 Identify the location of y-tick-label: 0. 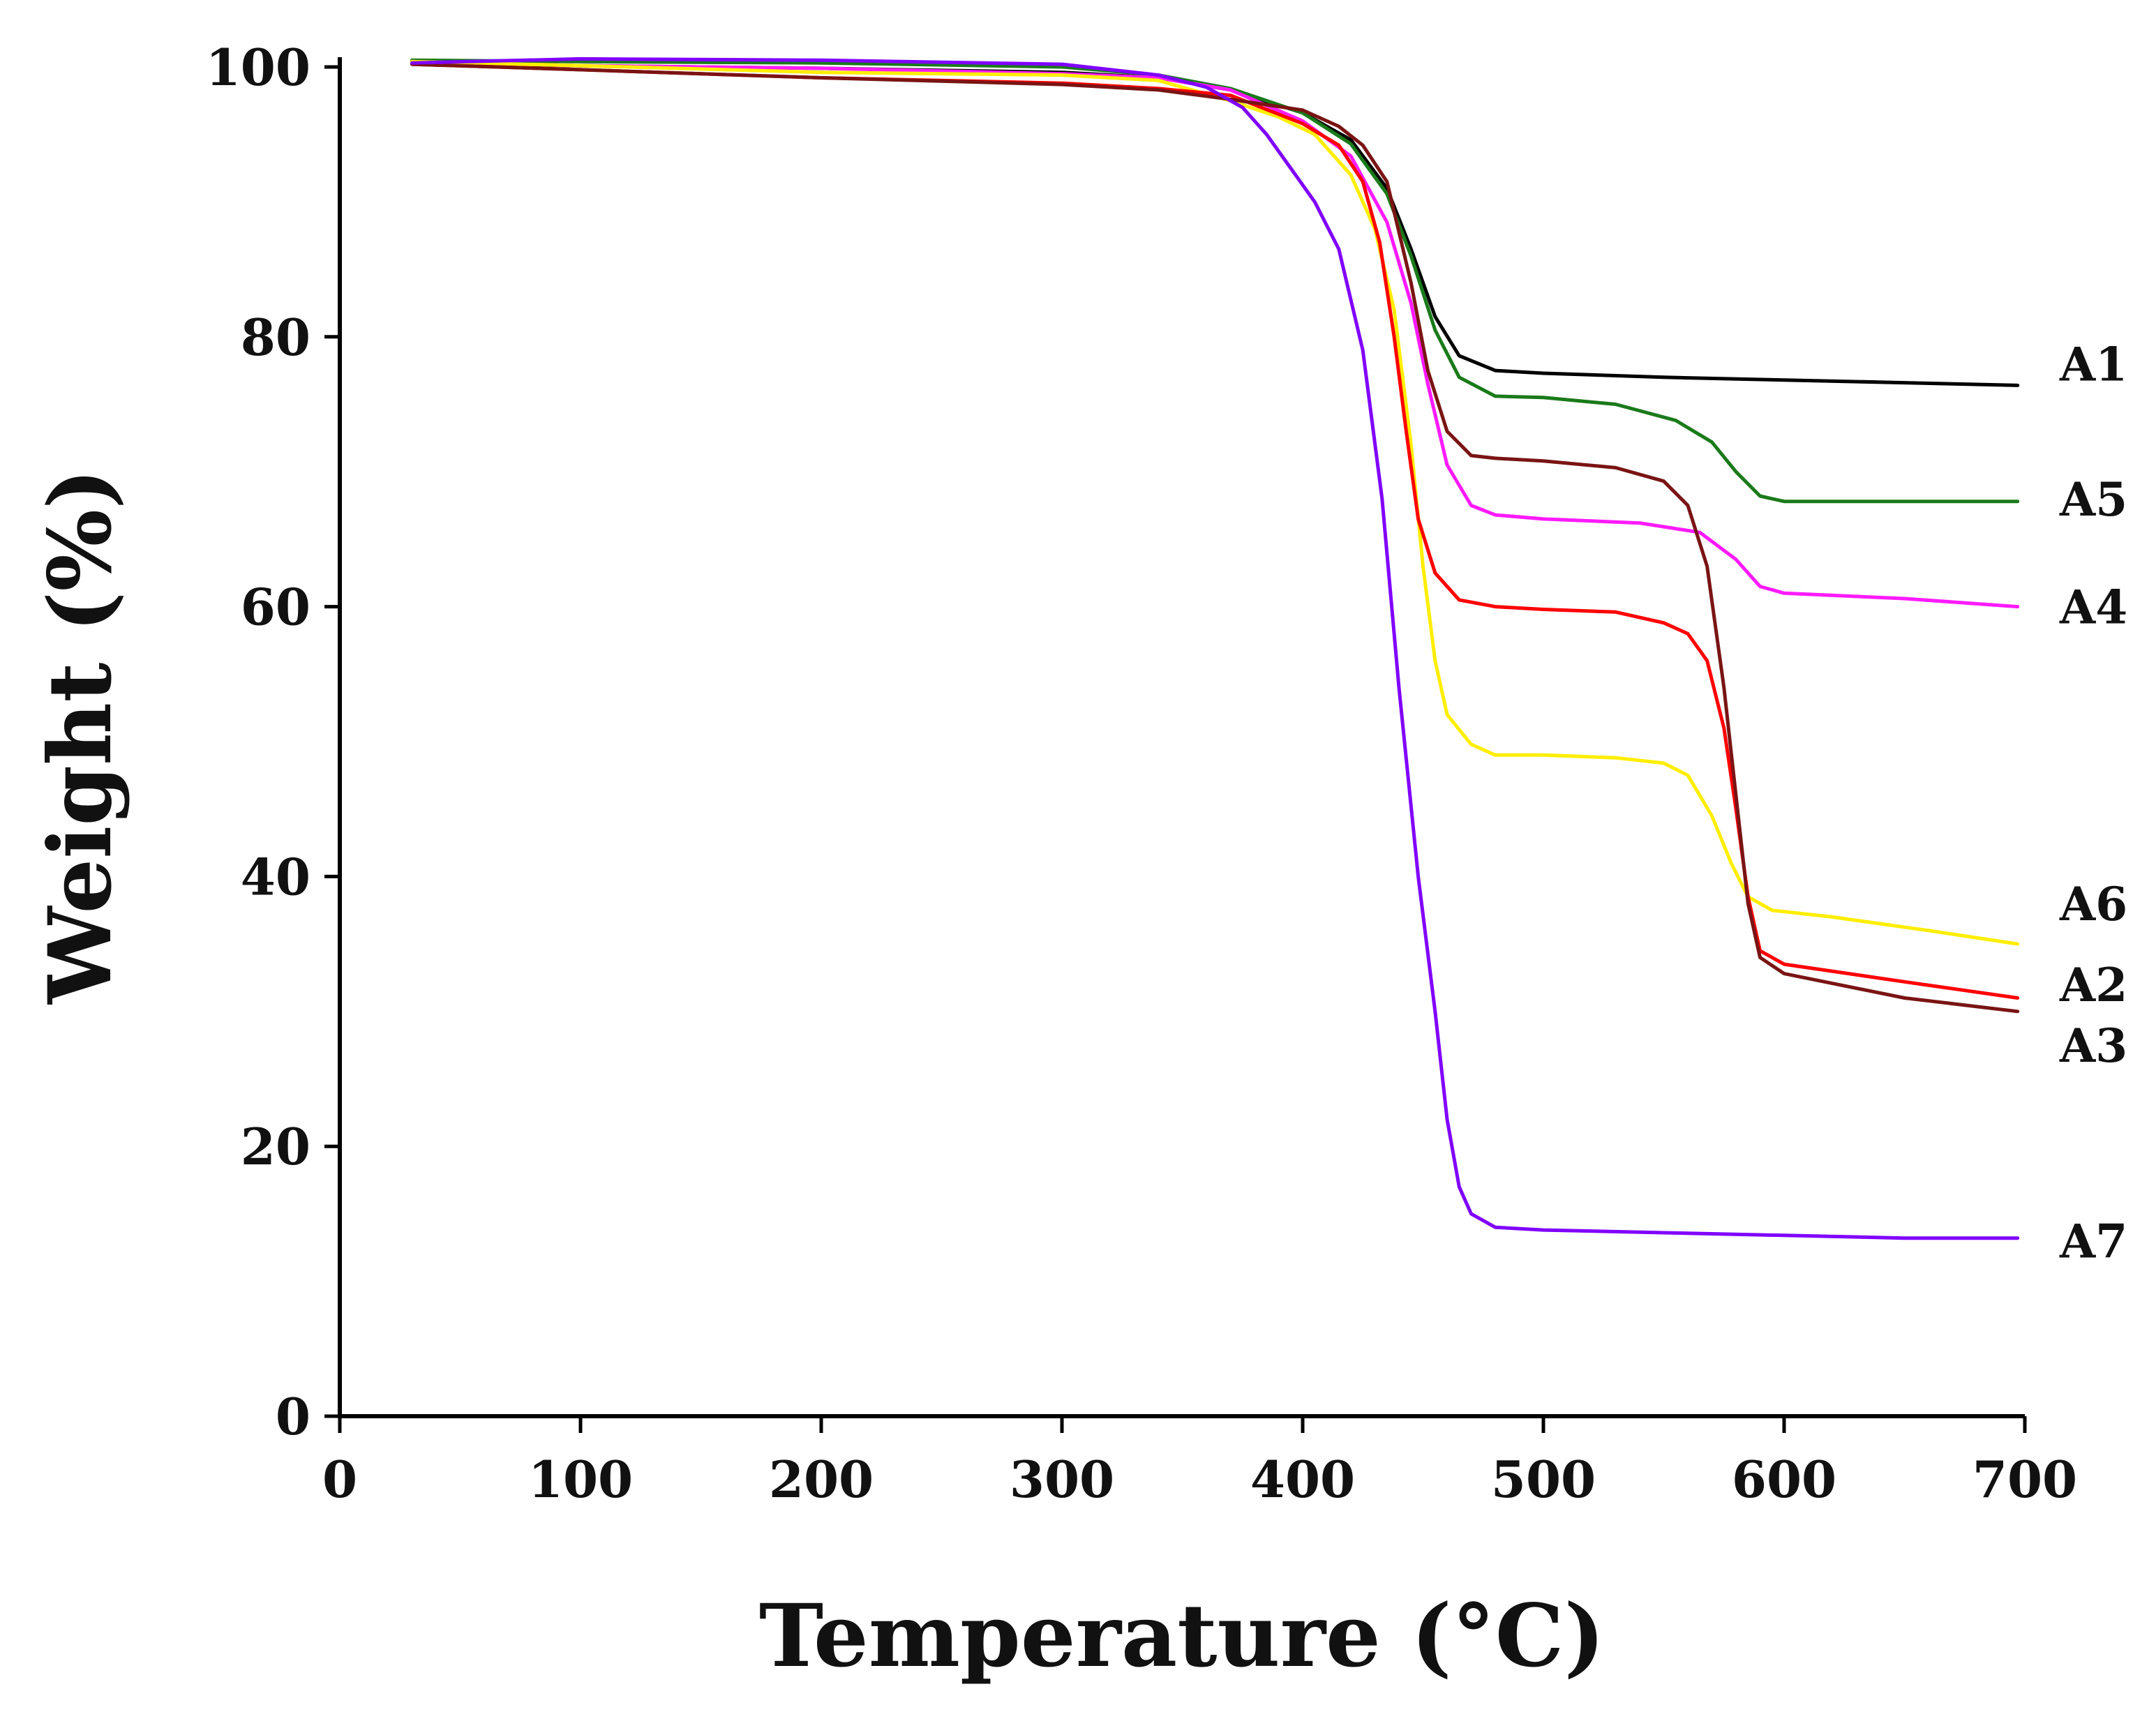
(293, 1416).